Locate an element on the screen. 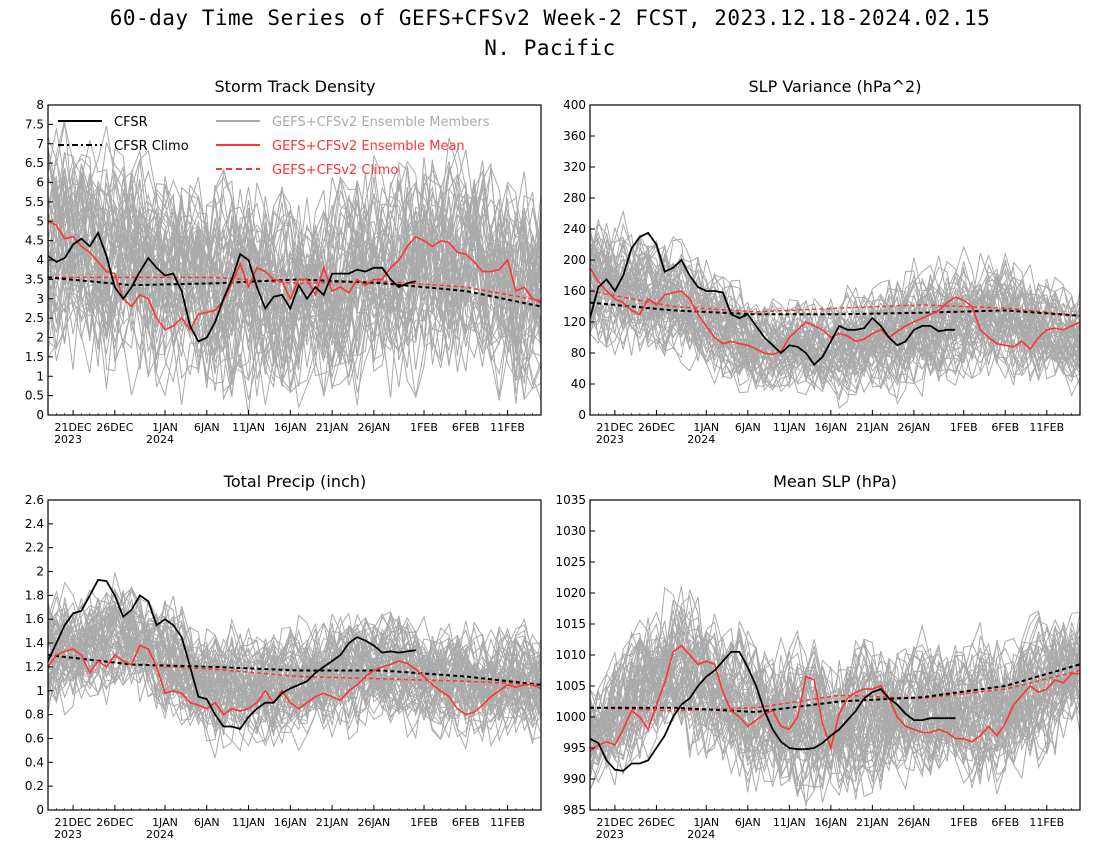  ensemble-mean-line is located at coordinates (294, 680).